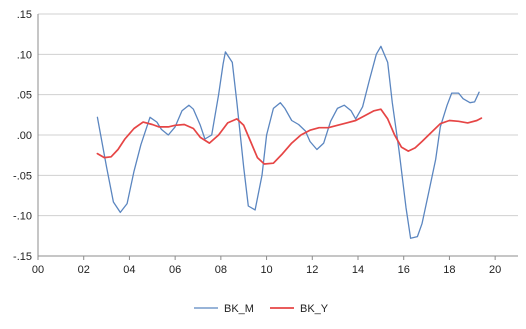 This screenshot has height=329, width=526. What do you see at coordinates (404, 270) in the screenshot?
I see `x-tick-label: 16` at bounding box center [404, 270].